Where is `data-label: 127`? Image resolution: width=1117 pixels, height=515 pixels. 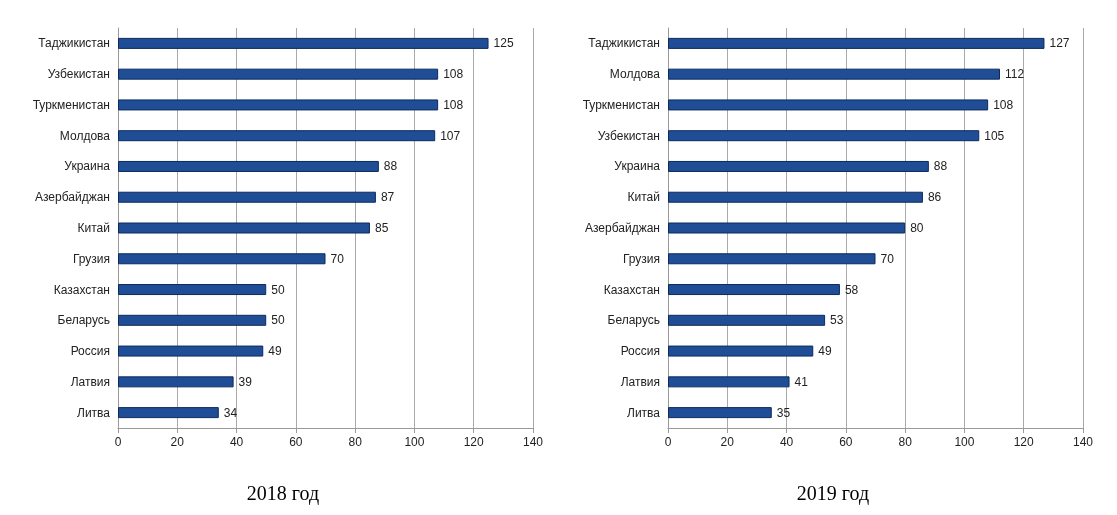 data-label: 127 is located at coordinates (1059, 43).